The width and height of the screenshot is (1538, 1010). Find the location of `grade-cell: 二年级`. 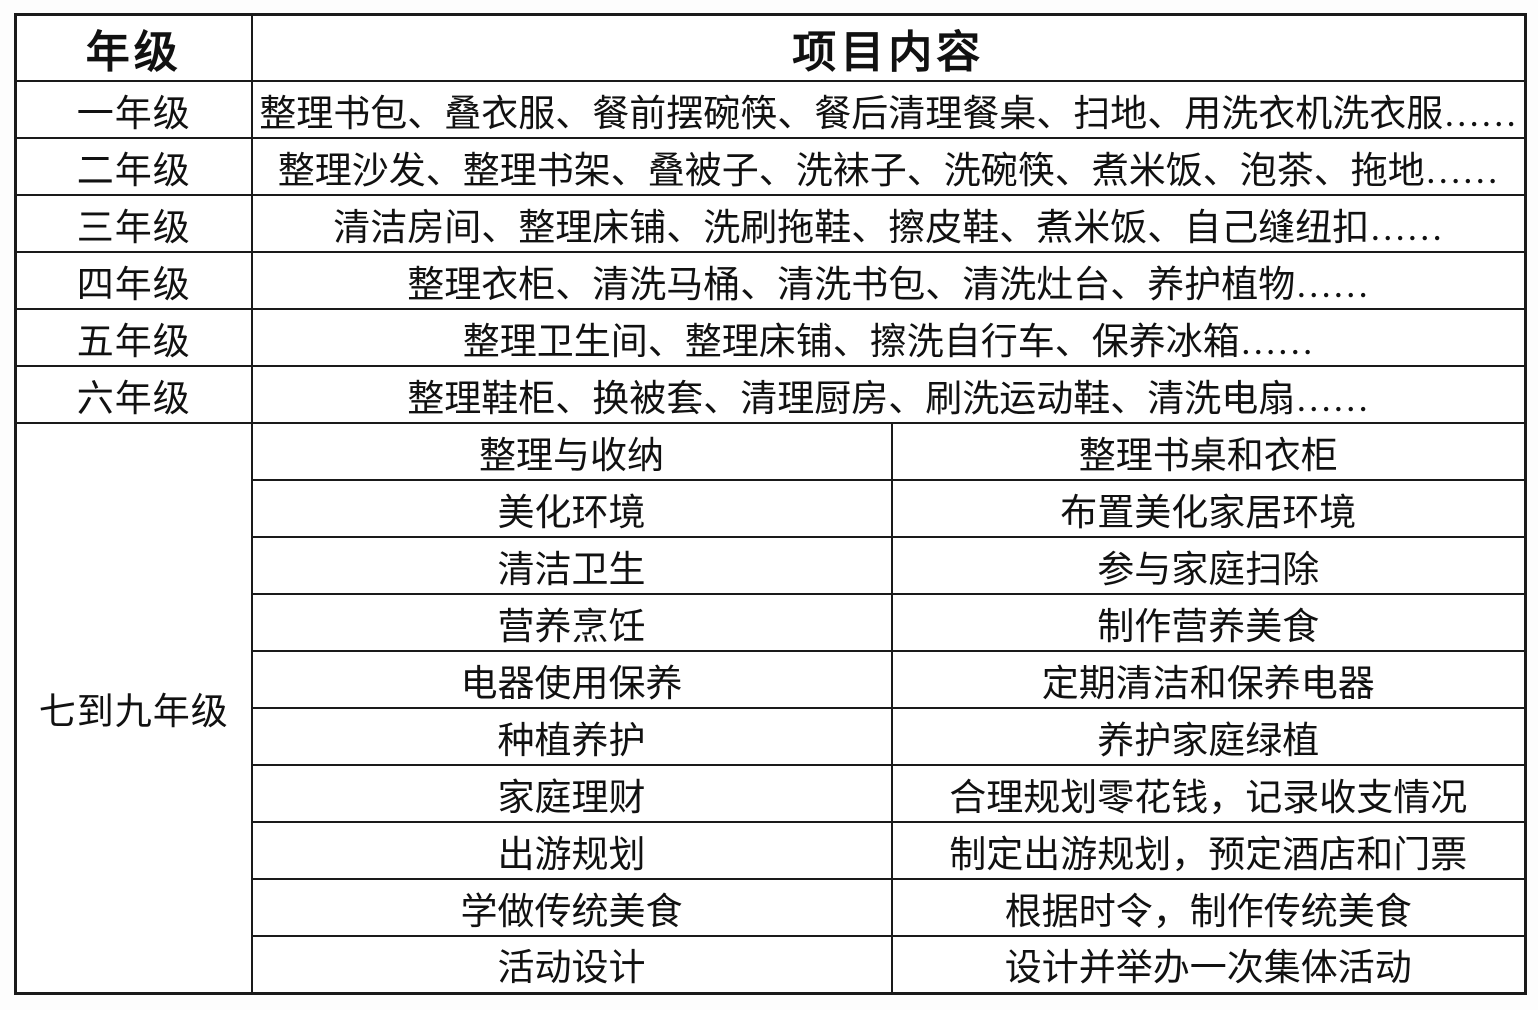

grade-cell: 二年级 is located at coordinates (133, 166).